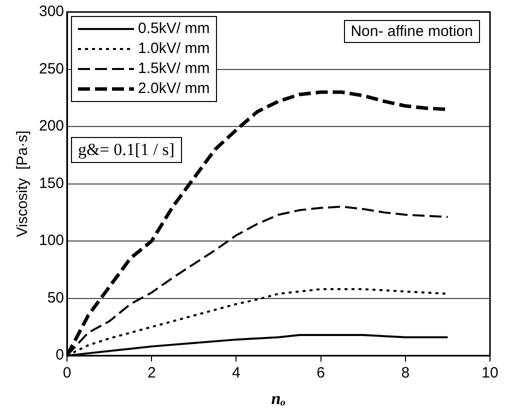 Image resolution: width=508 pixels, height=418 pixels. Describe the element at coordinates (51, 241) in the screenshot. I see `y-tick-label: 100` at that location.